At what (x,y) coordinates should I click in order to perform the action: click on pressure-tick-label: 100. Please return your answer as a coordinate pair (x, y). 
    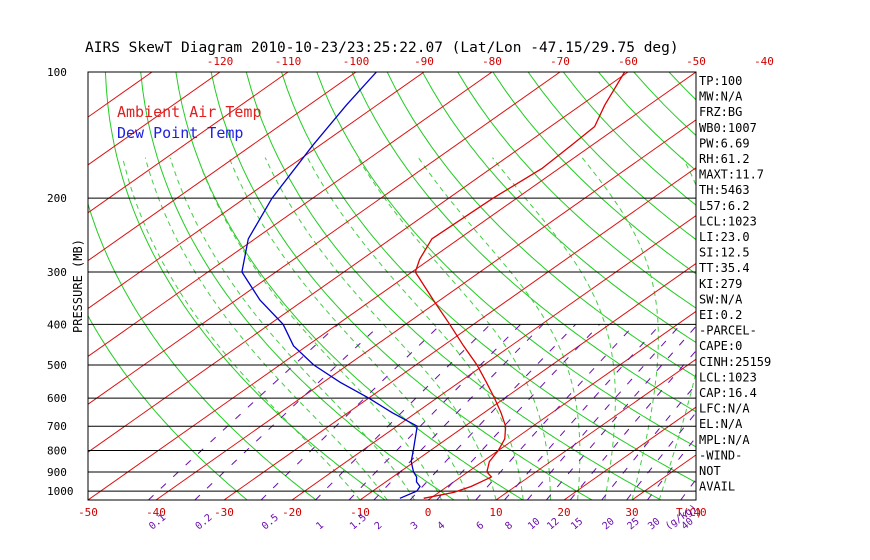
    Looking at the image, I should click on (57, 72).